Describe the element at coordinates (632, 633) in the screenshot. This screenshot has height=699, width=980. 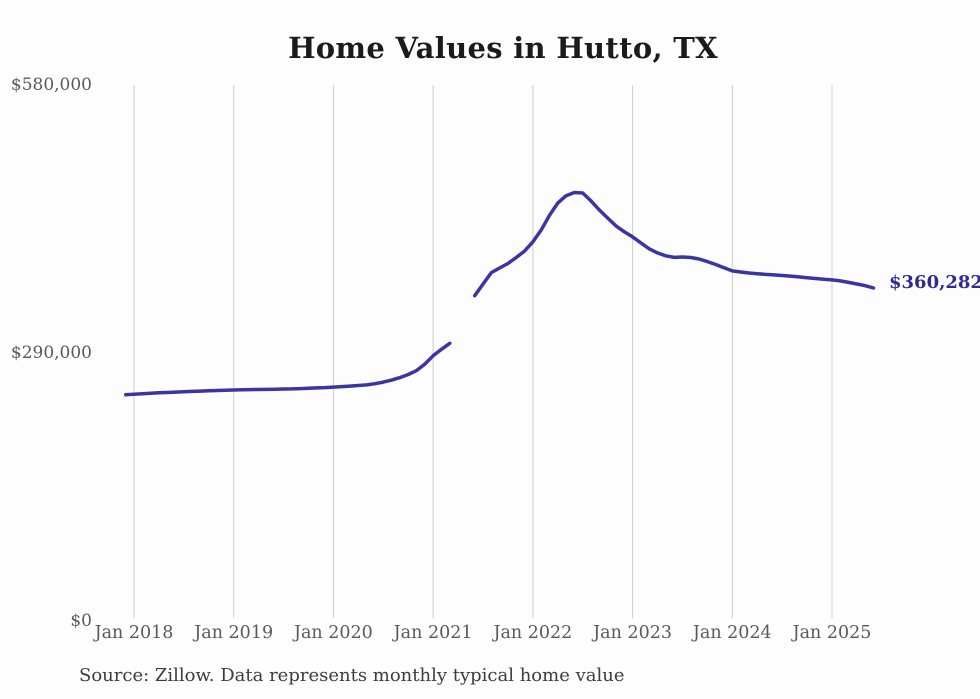
I see `x-axis-tick-jan-2023: Jan 2023` at that location.